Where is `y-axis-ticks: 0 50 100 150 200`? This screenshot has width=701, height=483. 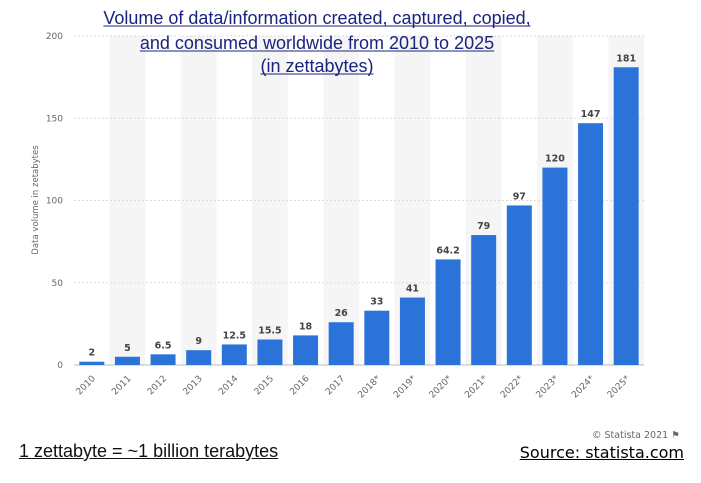 y-axis-ticks: 0 50 100 150 200 is located at coordinates (54, 201).